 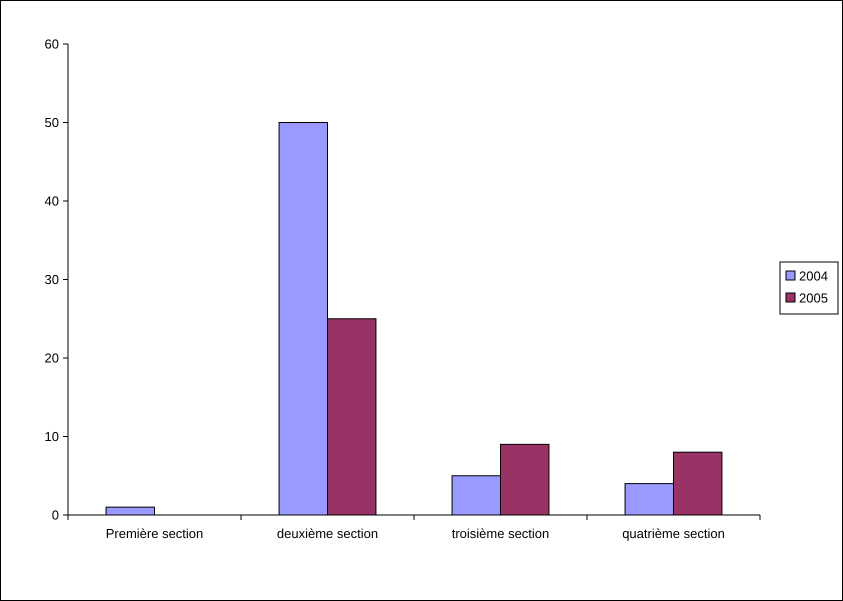 I want to click on y-tick-label: 40, so click(x=51, y=201).